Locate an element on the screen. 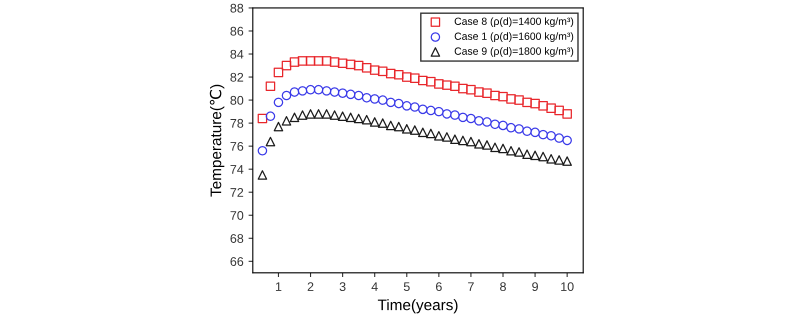  legend-label: Case 1 (ρ(d)=1600 kg/m³) is located at coordinates (514, 37).